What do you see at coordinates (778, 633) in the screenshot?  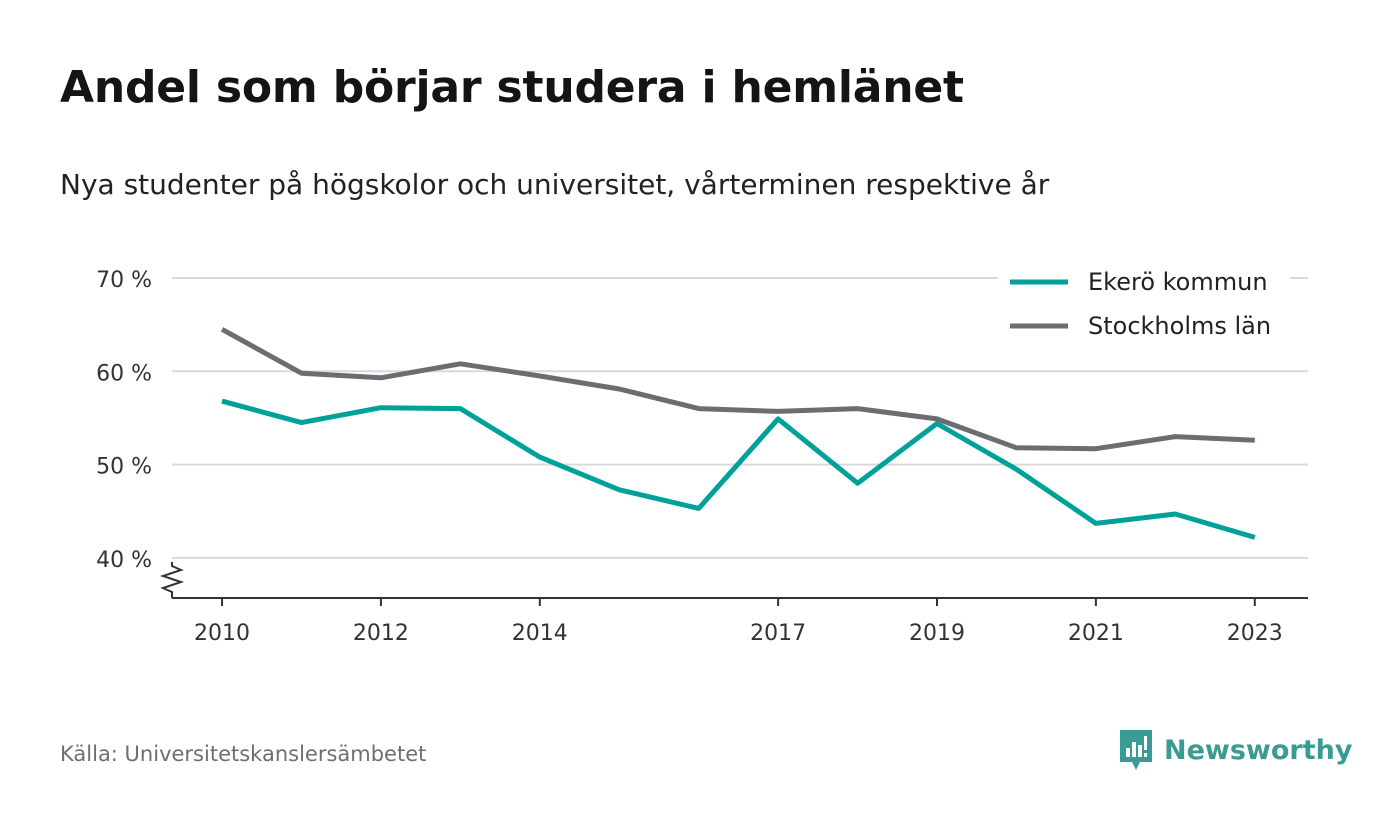 I see `x-tick-label: 2017` at bounding box center [778, 633].